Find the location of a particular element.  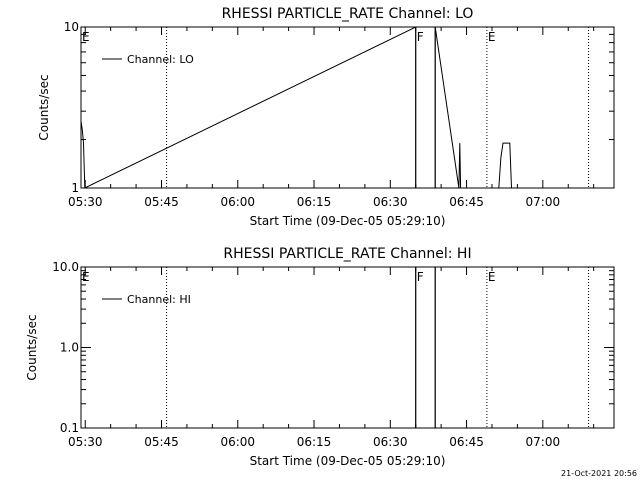

panel-2-x-tick-label: 06:15 is located at coordinates (314, 442).